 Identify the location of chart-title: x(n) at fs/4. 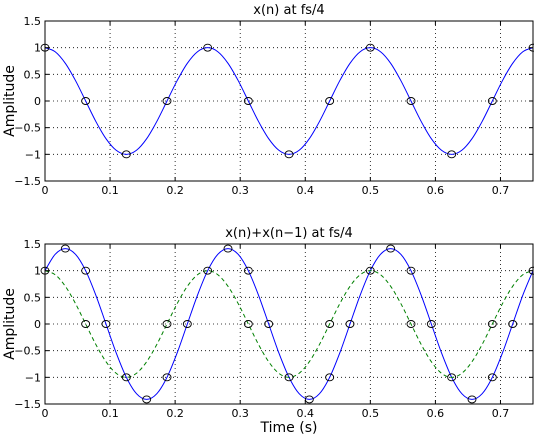
(288, 10).